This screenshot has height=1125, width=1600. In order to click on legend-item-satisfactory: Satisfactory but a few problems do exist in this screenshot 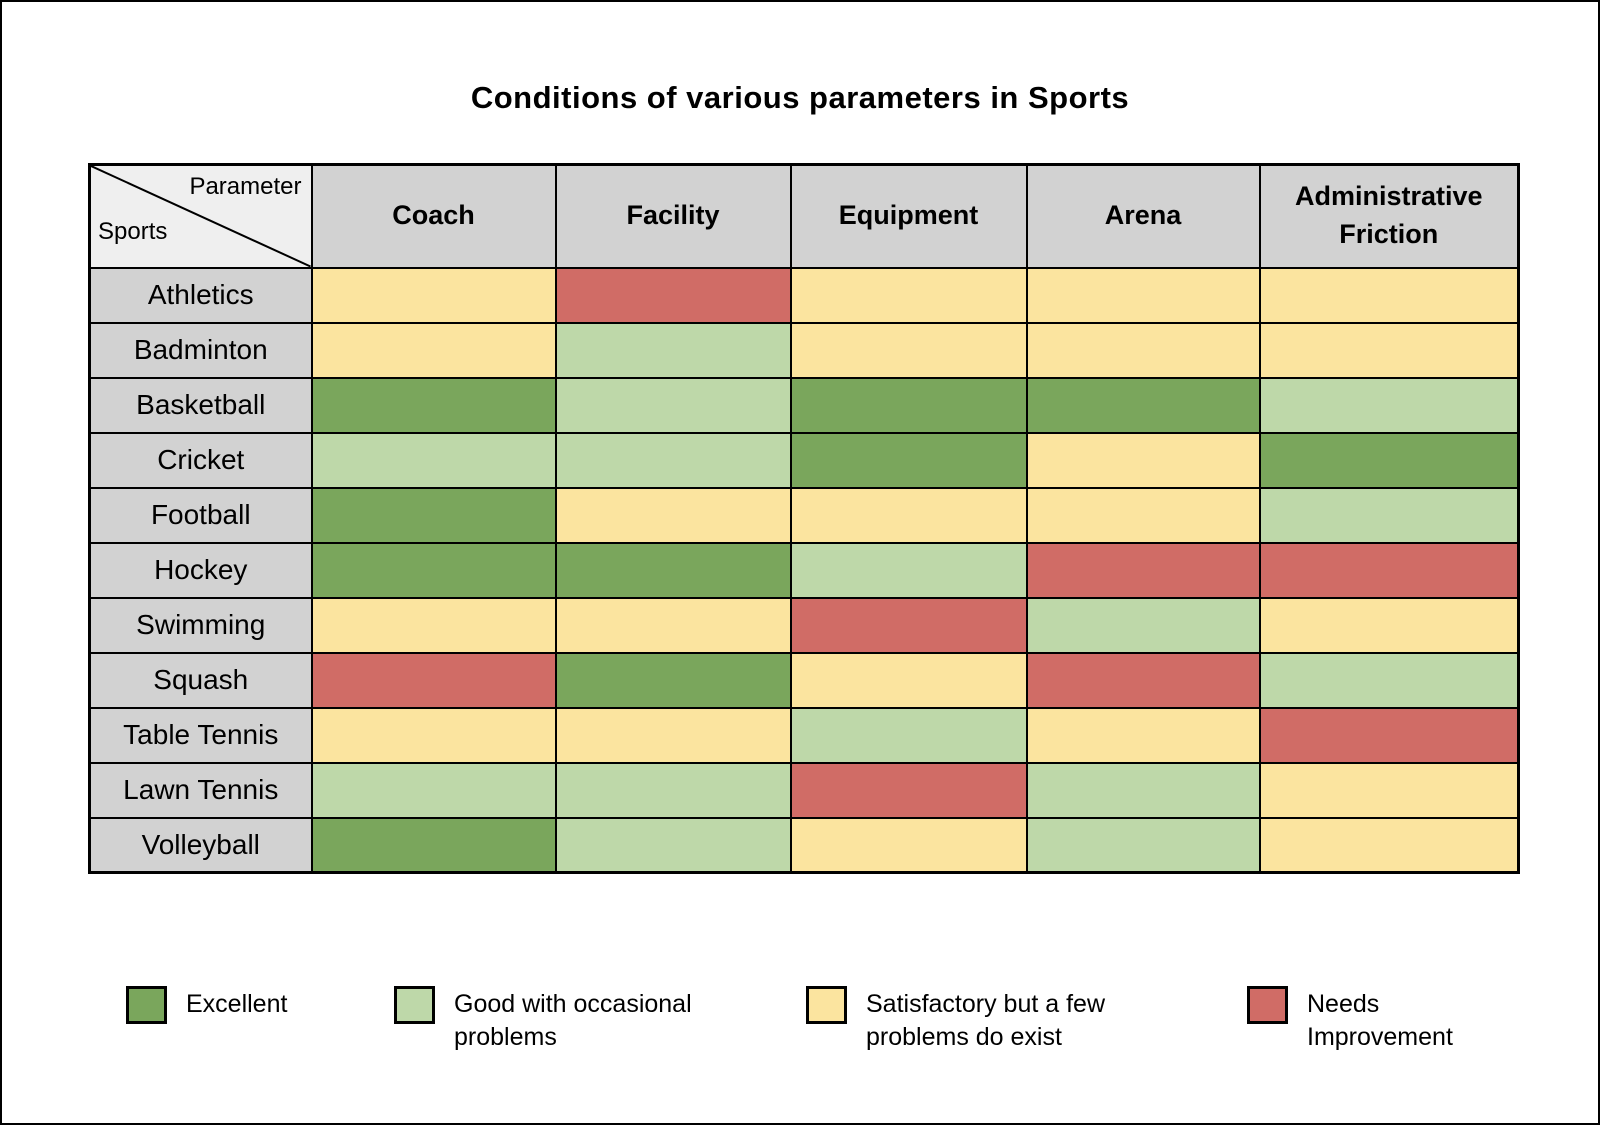, I will do `click(986, 1020)`.